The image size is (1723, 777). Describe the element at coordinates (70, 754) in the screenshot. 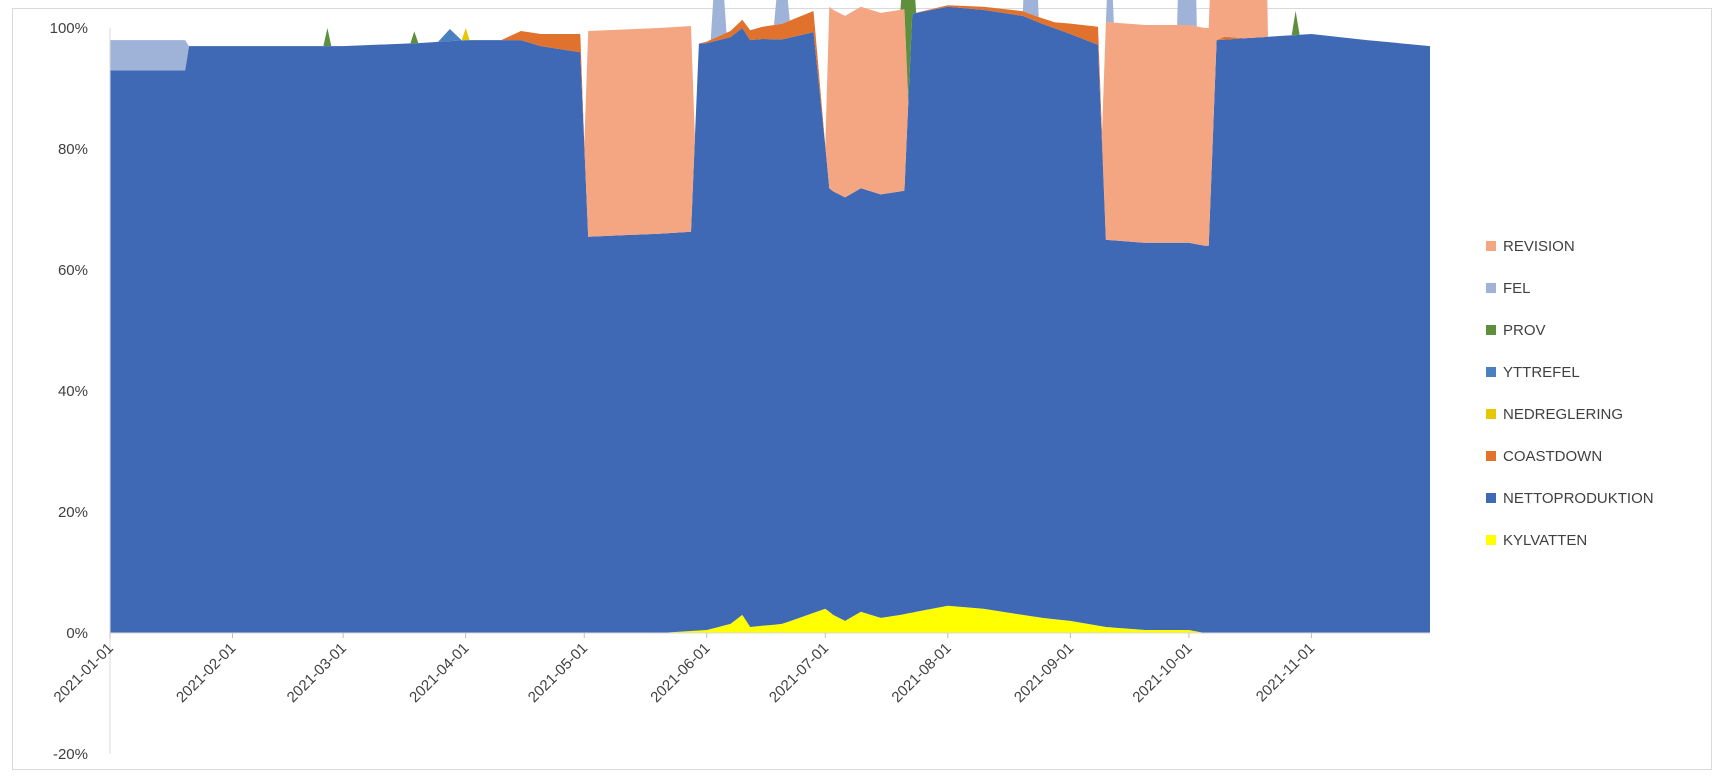

I see `y-tick-label: -20%` at that location.